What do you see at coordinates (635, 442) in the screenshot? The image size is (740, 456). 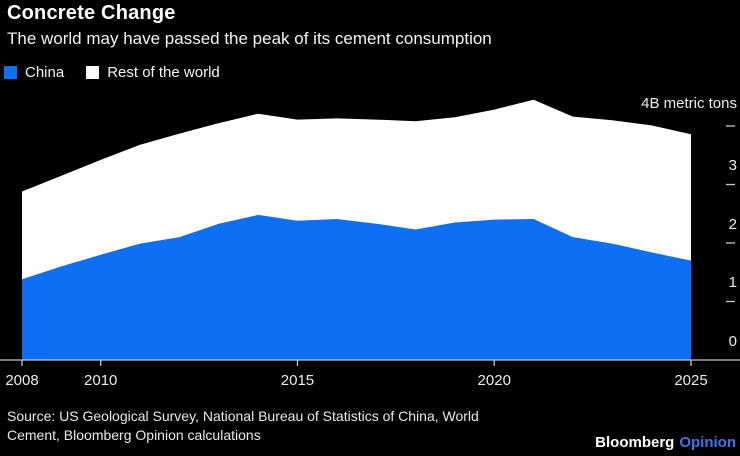 I see `logo-bloomberg-text: Bloomberg` at bounding box center [635, 442].